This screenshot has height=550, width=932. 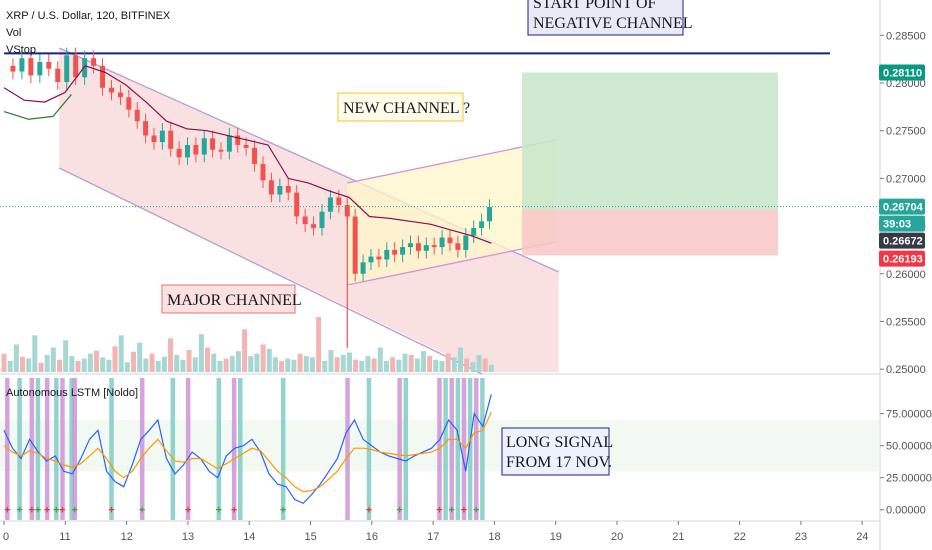 What do you see at coordinates (403, 107) in the screenshot?
I see `new-channel-annotation: NEW CHANNEL ?` at bounding box center [403, 107].